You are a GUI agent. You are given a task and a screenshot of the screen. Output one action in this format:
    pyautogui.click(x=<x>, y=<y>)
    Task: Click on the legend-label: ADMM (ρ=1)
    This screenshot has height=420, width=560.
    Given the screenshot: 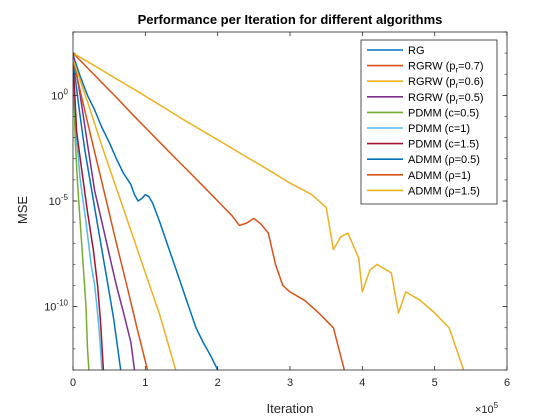 What is the action you would take?
    pyautogui.click(x=439, y=176)
    